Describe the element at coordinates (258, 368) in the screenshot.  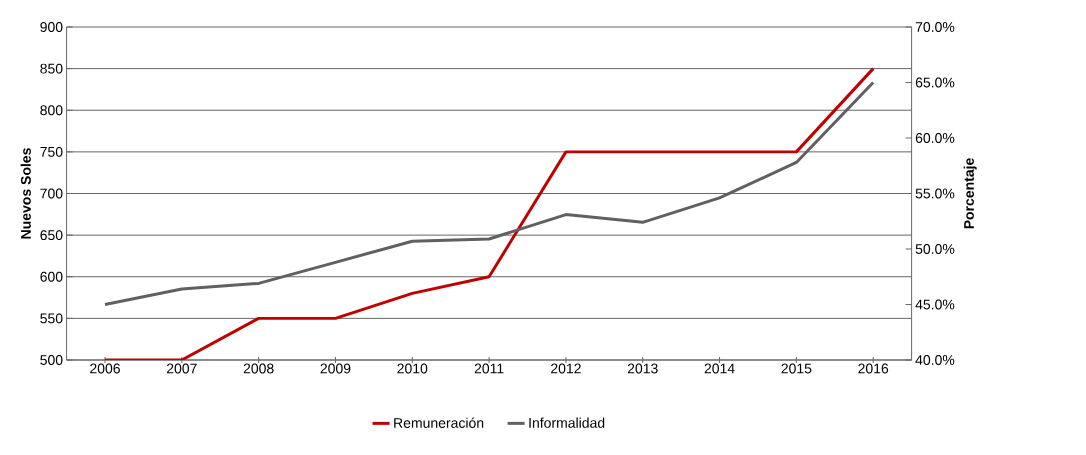
I see `x-tick-label: 2008` at that location.